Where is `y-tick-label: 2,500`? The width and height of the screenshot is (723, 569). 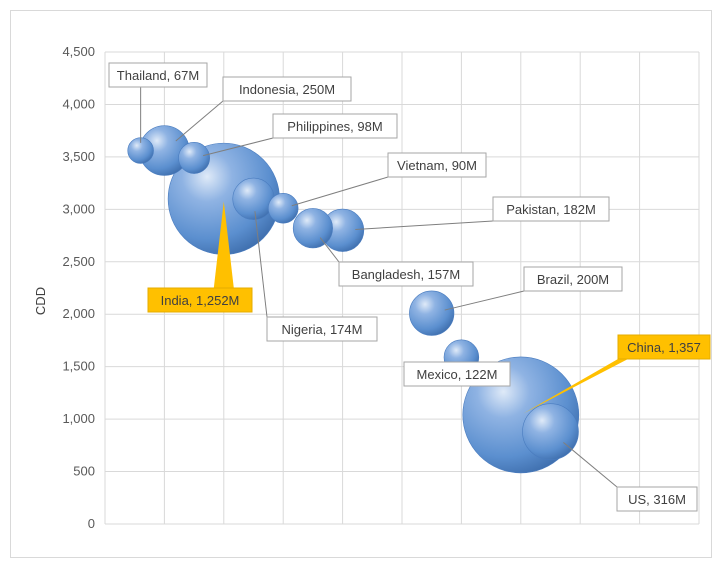 y-tick-label: 2,500 is located at coordinates (78, 261).